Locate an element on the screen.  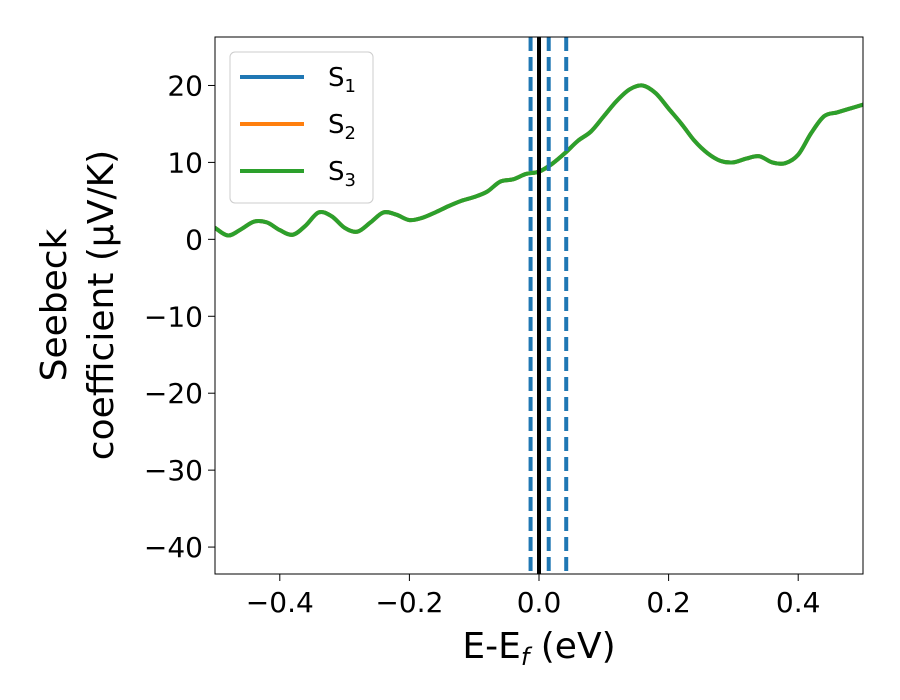
x-axis-title-unit: (eV) is located at coordinates (572, 646).